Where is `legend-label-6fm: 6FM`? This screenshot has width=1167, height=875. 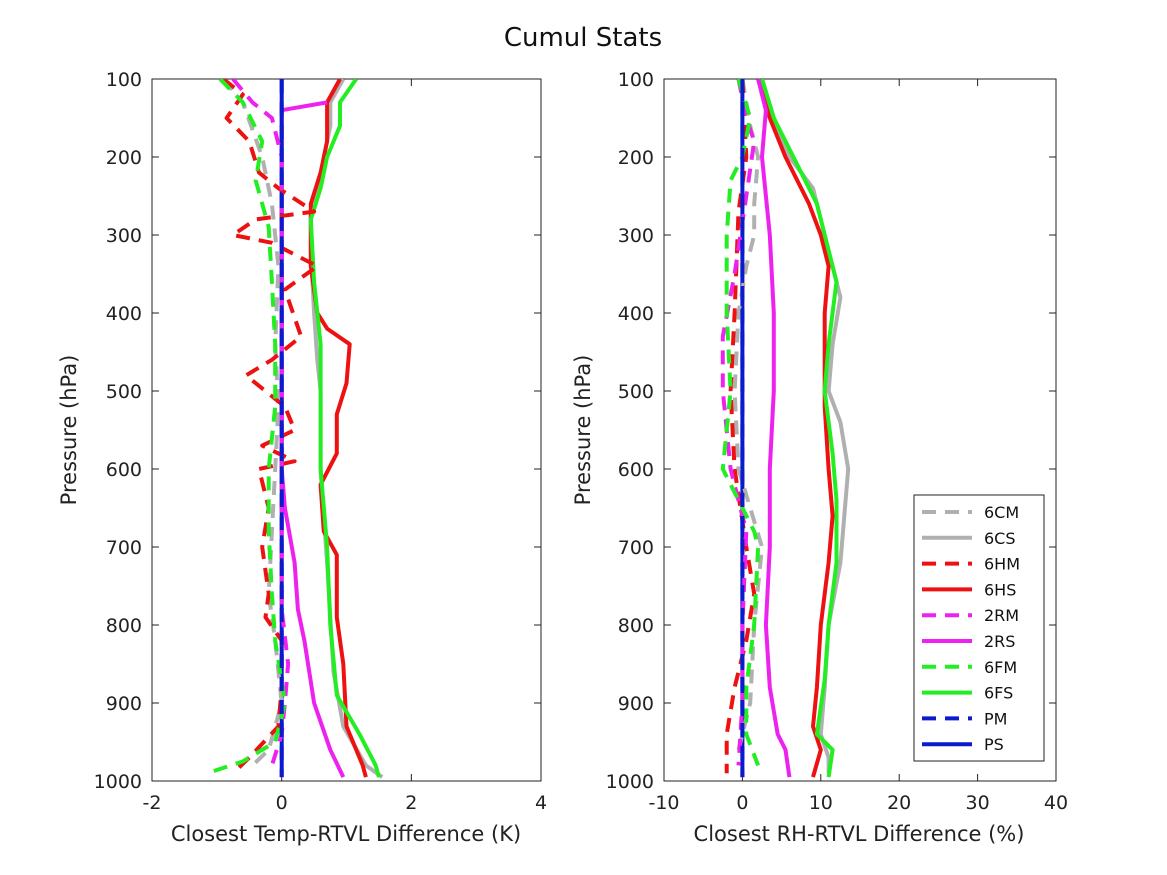 legend-label-6fm: 6FM is located at coordinates (1000, 667).